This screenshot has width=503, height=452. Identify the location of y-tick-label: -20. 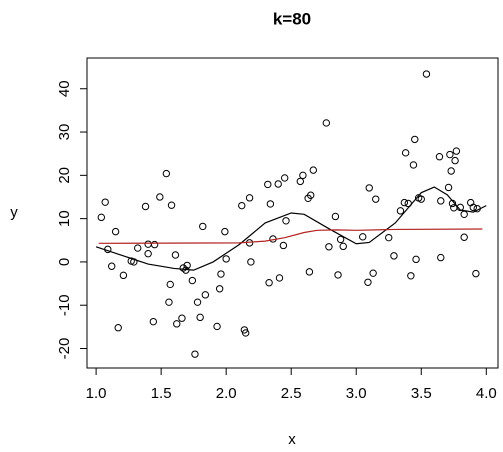
(64, 349).